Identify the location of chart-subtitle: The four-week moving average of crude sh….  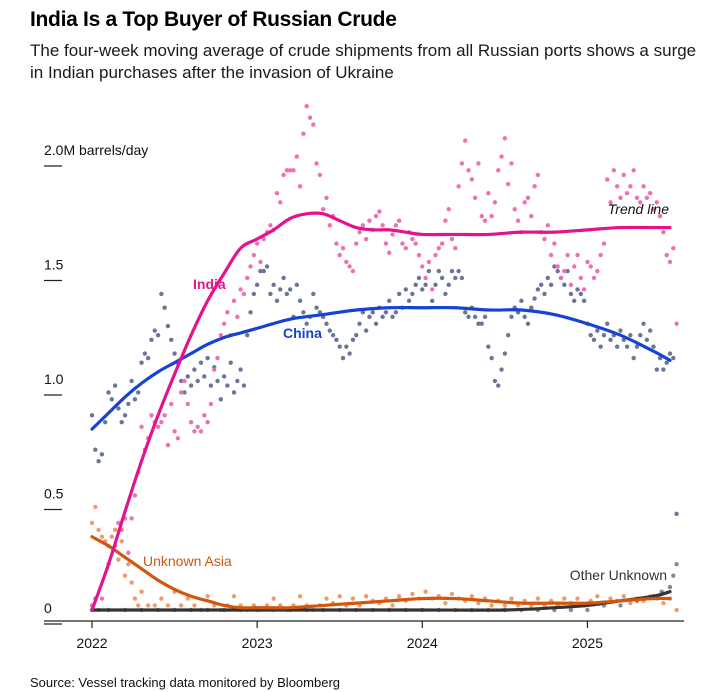
(363, 61).